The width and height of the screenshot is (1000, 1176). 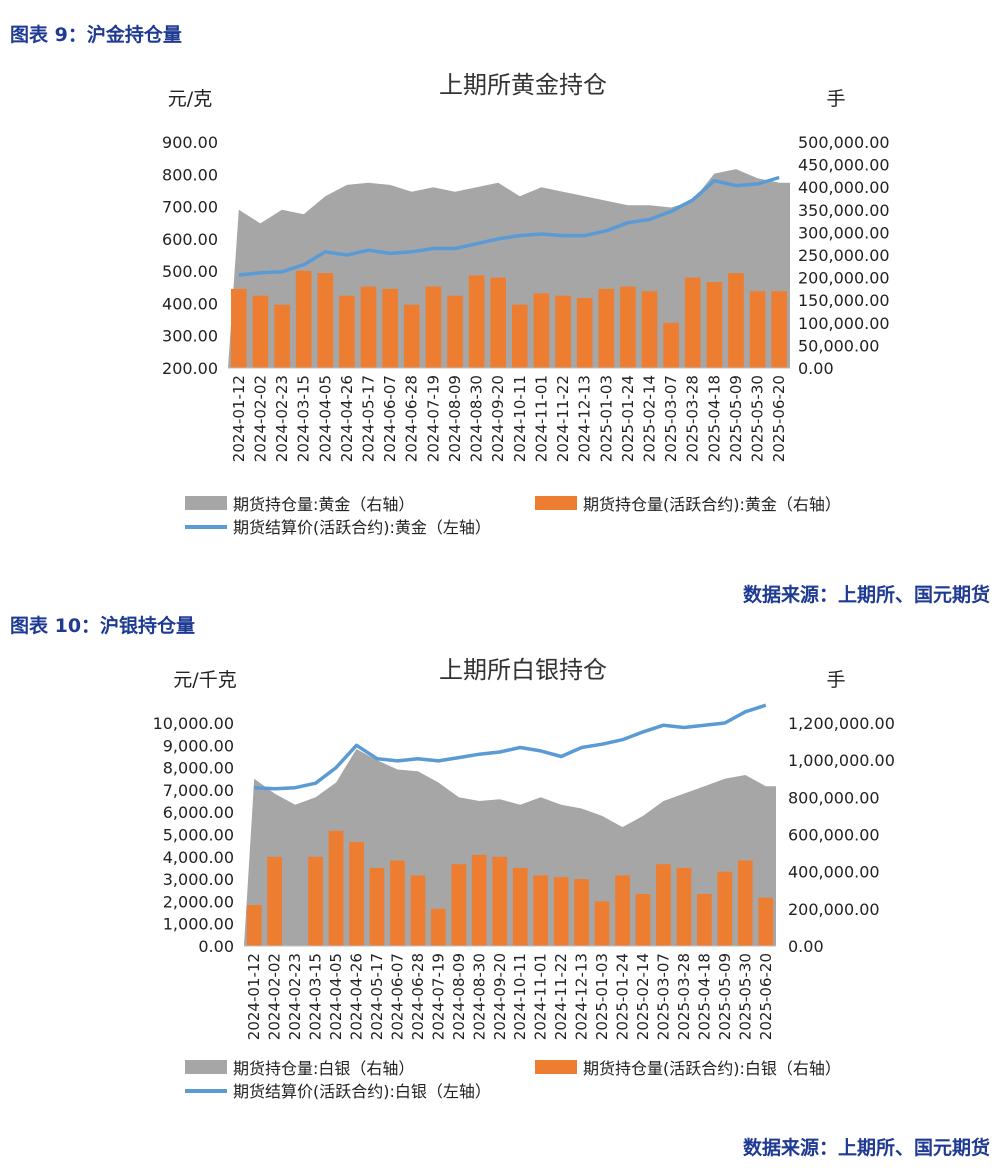 I want to click on left-tick-label: 500.00, so click(x=190, y=271).